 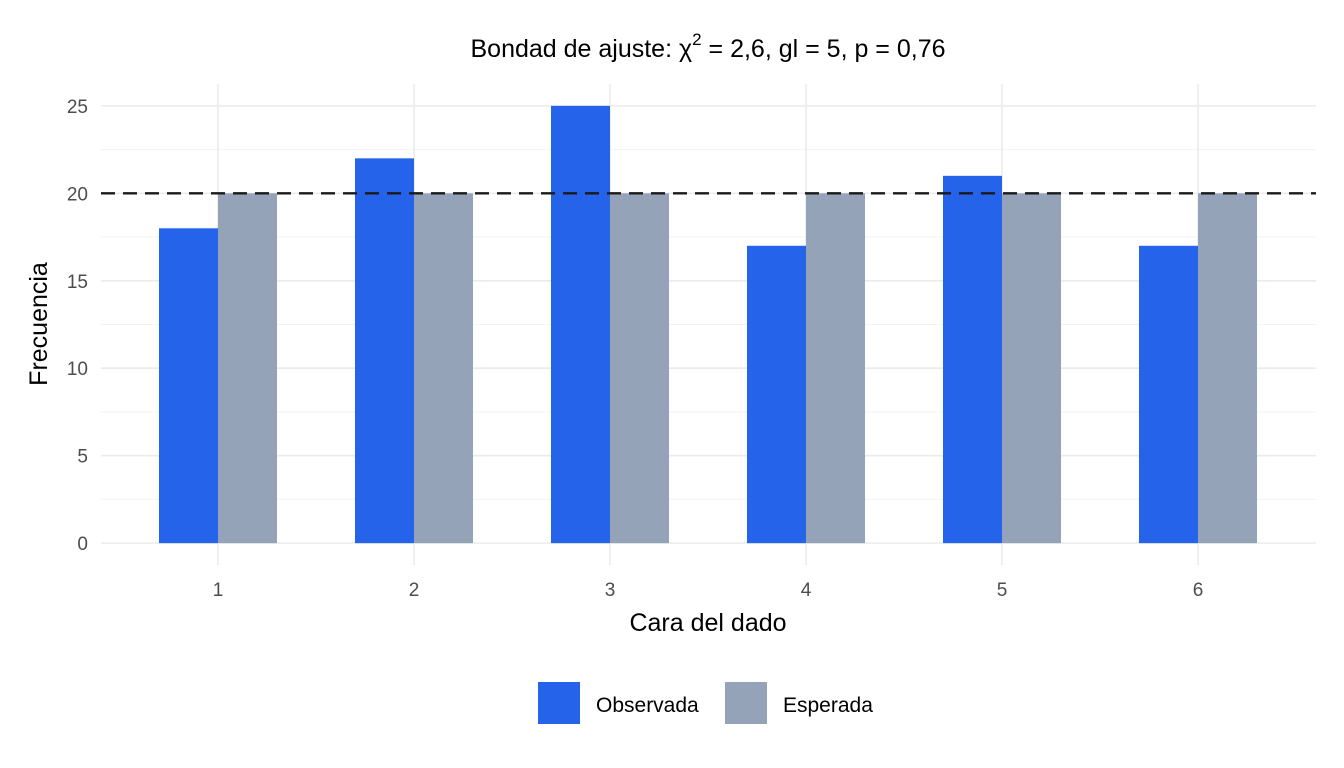 What do you see at coordinates (647, 705) in the screenshot?
I see `legend-label-observada: Observada` at bounding box center [647, 705].